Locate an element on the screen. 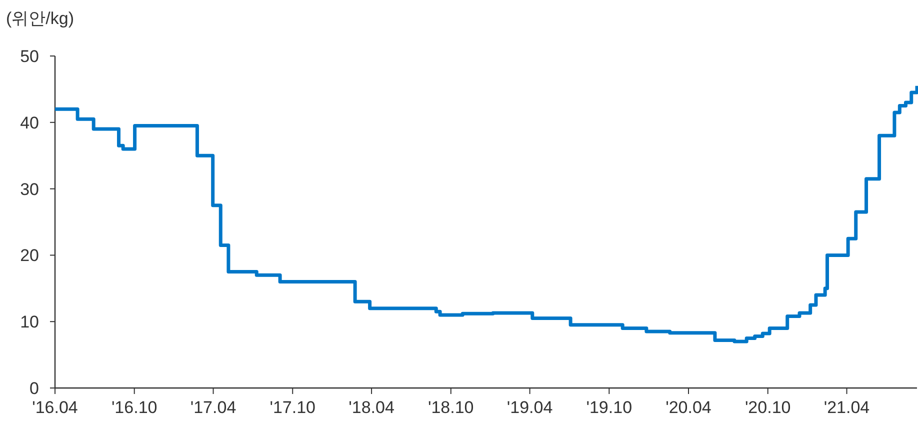  x-tick-label: '20.10 is located at coordinates (767, 407).